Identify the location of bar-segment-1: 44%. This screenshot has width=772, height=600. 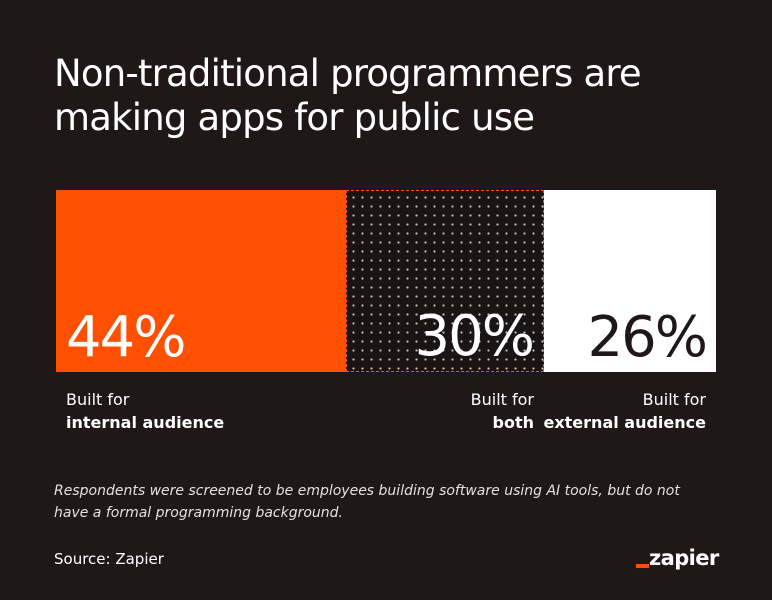
(201, 281).